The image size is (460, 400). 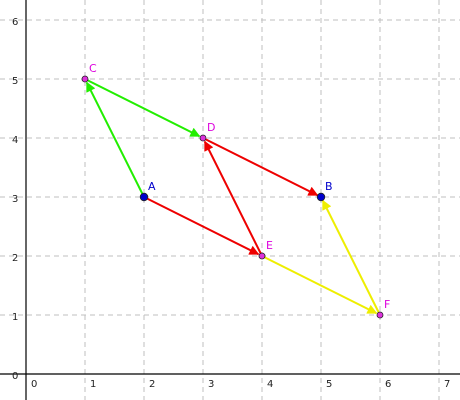 What do you see at coordinates (144, 197) in the screenshot?
I see `point-A` at bounding box center [144, 197].